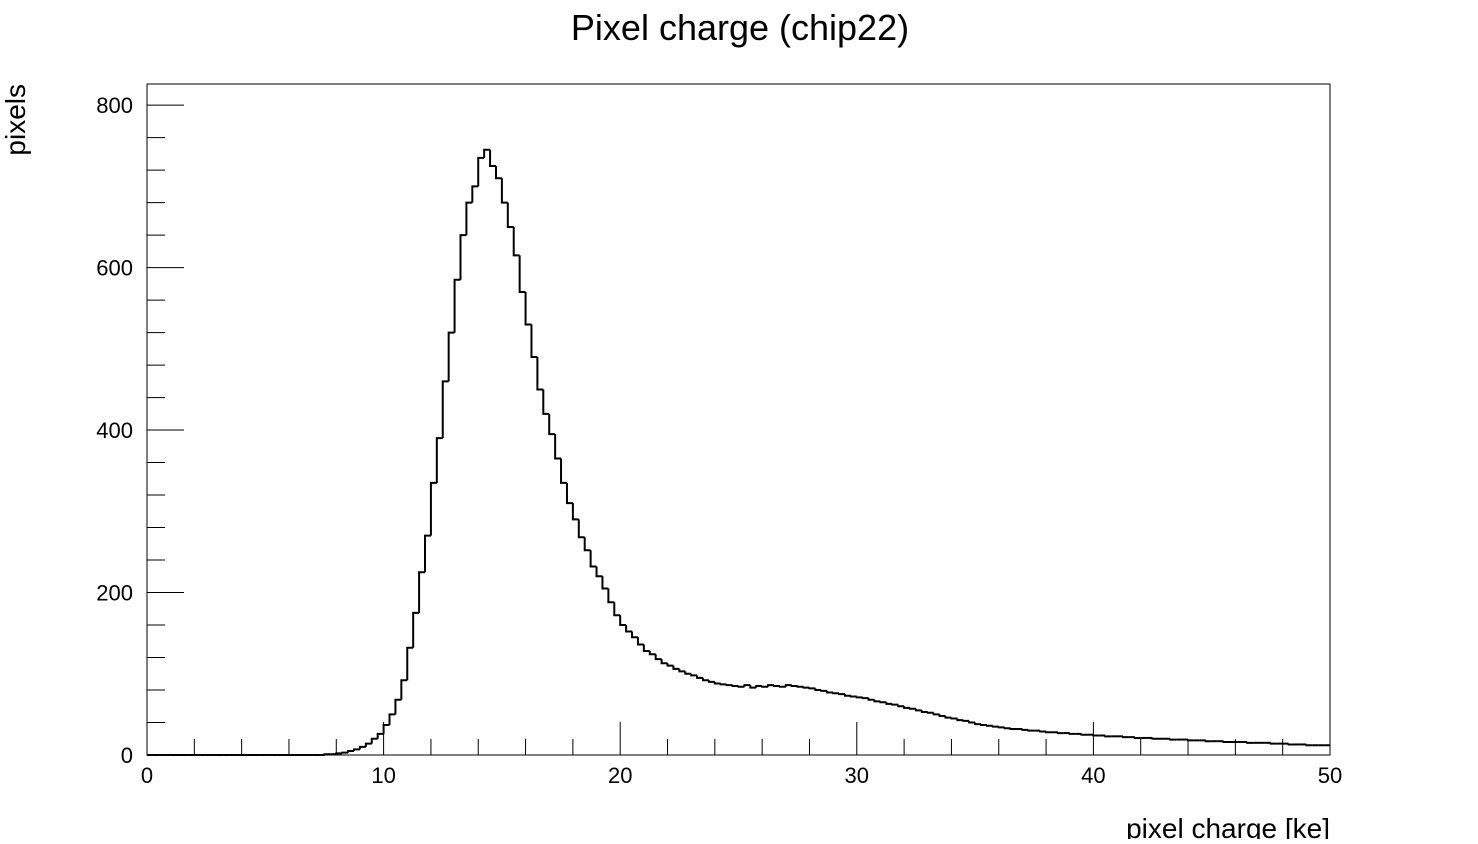 This screenshot has width=1478, height=844. Describe the element at coordinates (147, 775) in the screenshot. I see `x-tick-label: 0` at that location.